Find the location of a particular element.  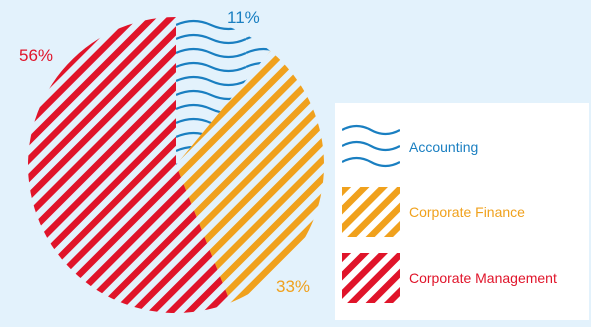

legend-swatch-corporate-finance is located at coordinates (371, 212).